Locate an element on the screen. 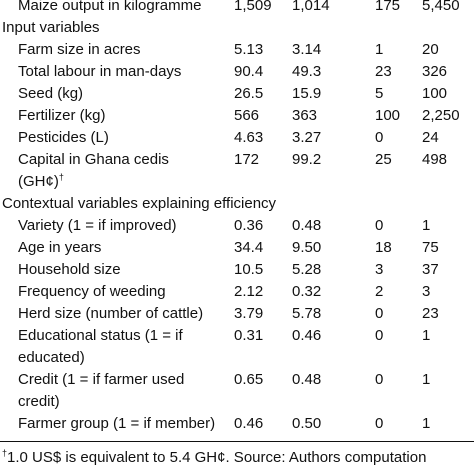 The height and width of the screenshot is (474, 474). cell-value: 75 is located at coordinates (430, 247).